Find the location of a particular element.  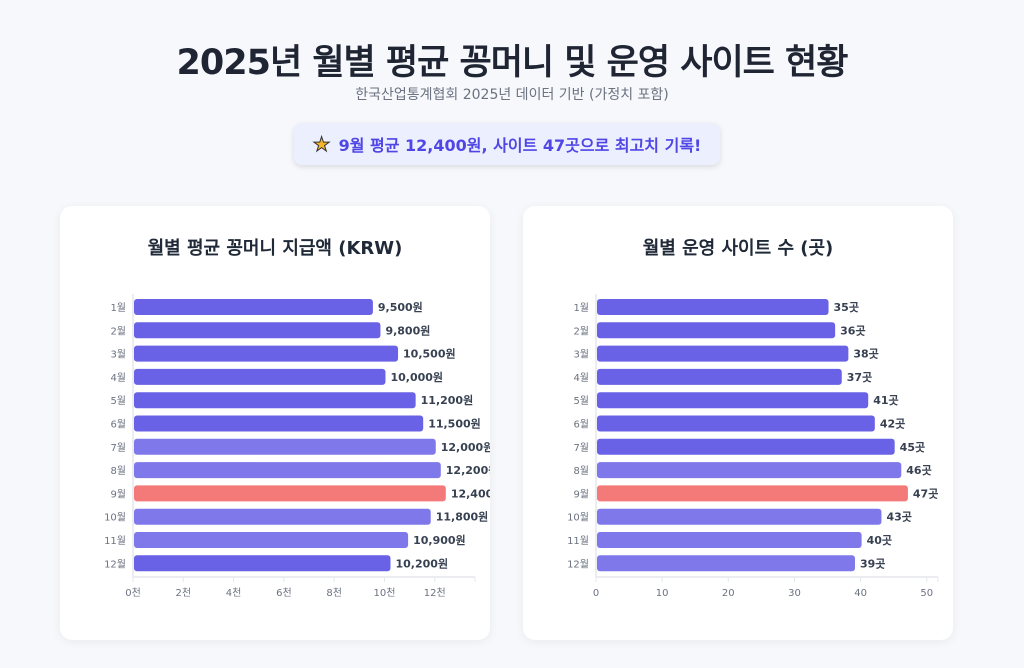

data-label: 11,500원 is located at coordinates (454, 424).